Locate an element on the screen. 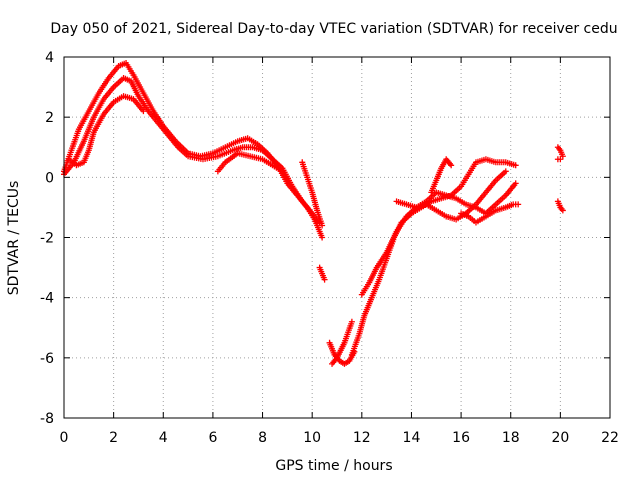 The height and width of the screenshot is (480, 640). y-tick-label: -2 is located at coordinates (47, 239).